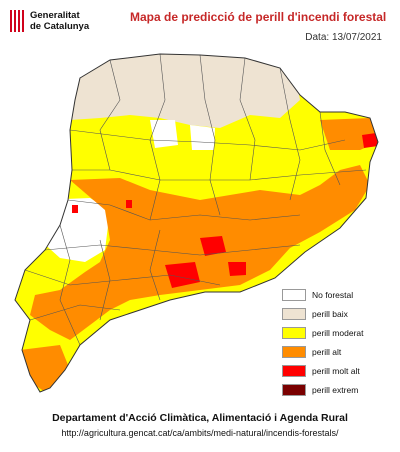 This screenshot has width=400, height=452. I want to click on logo-line-1: Generalitat, so click(55, 15).